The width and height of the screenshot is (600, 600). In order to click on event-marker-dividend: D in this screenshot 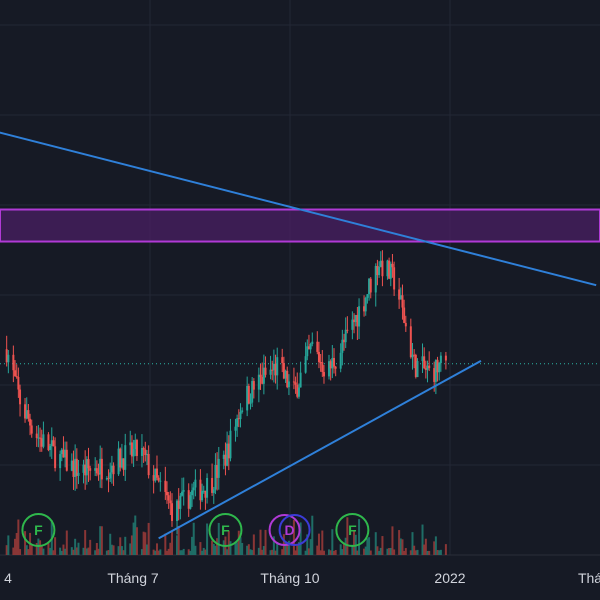, I will do `click(289, 530)`.